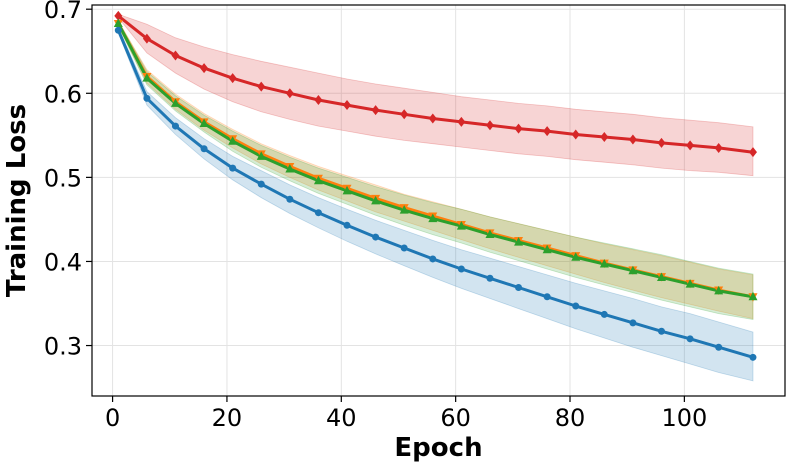 This screenshot has width=793, height=470. I want to click on y-tick-label: 0.5, so click(63, 178).